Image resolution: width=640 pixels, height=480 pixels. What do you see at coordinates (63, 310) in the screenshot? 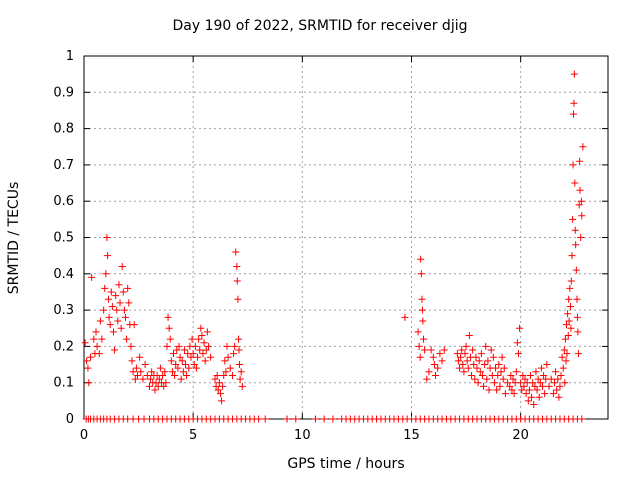
I see `y-tick-label: 0.3` at bounding box center [63, 310].